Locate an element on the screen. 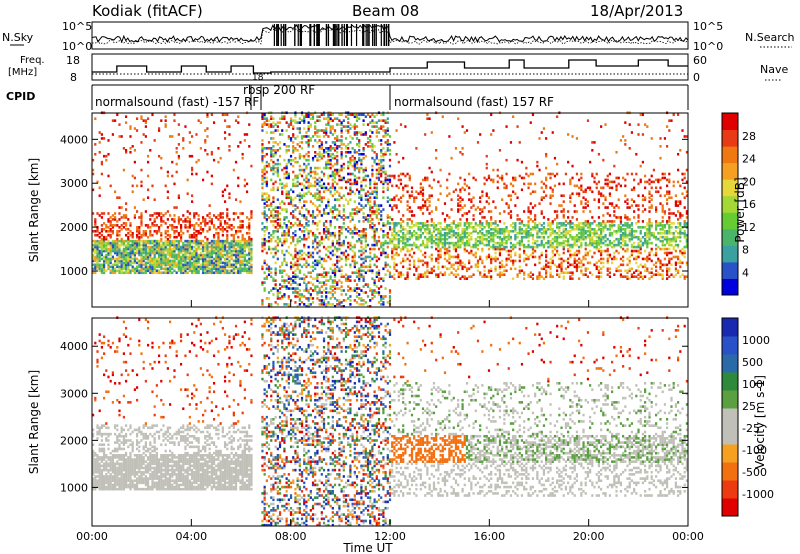 This screenshot has height=554, width=800. noise-traces is located at coordinates (390, 35).